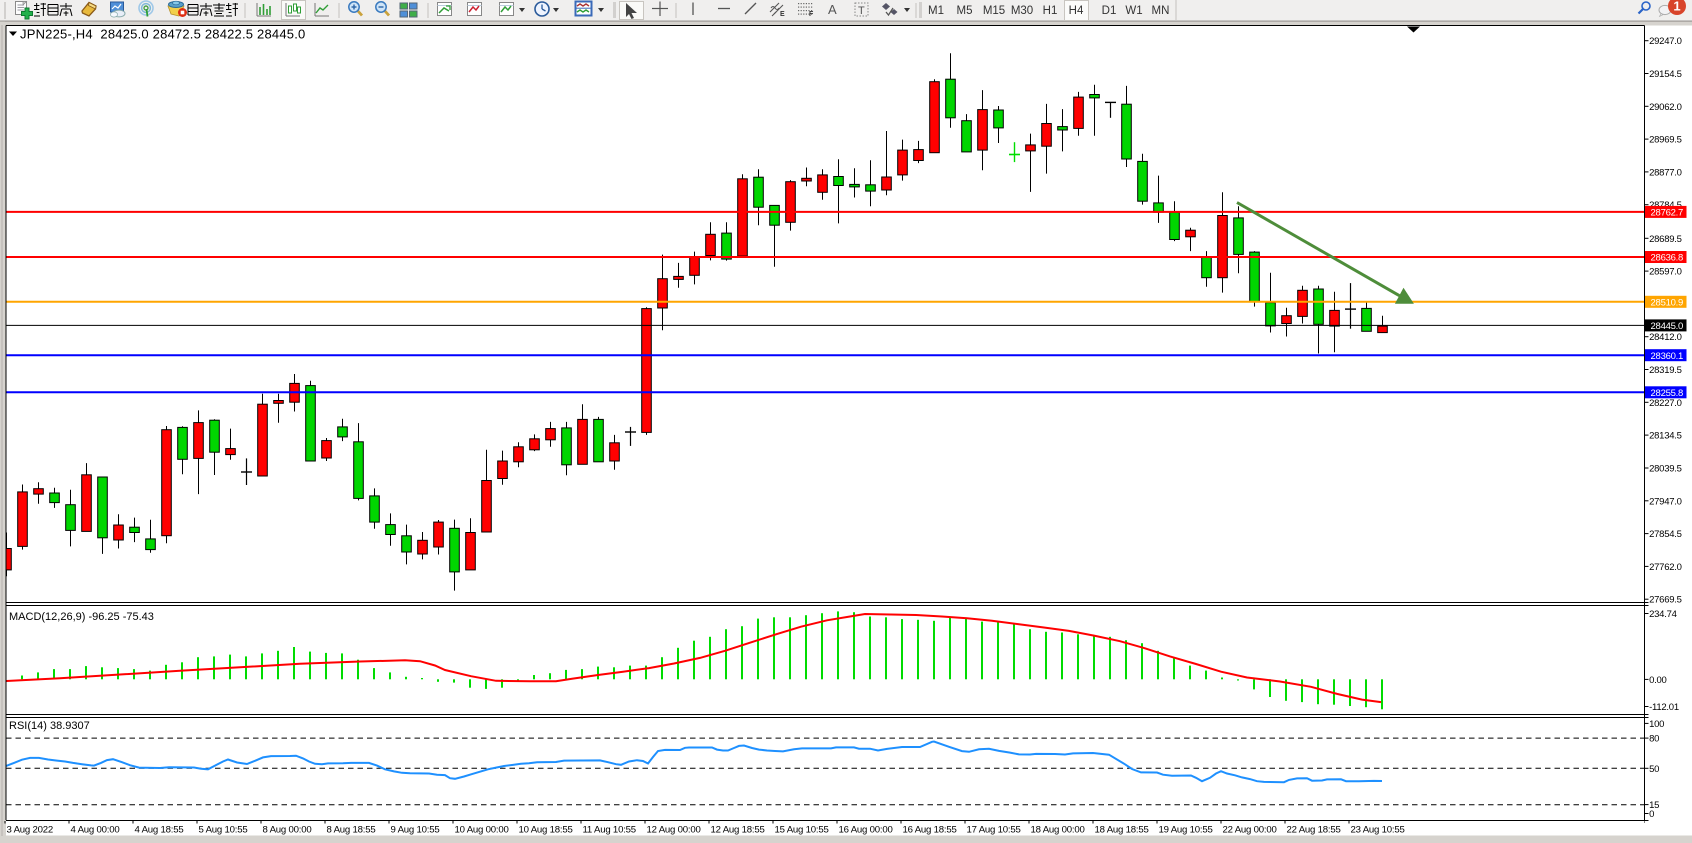  I want to click on svg-text: M1, so click(936, 11).